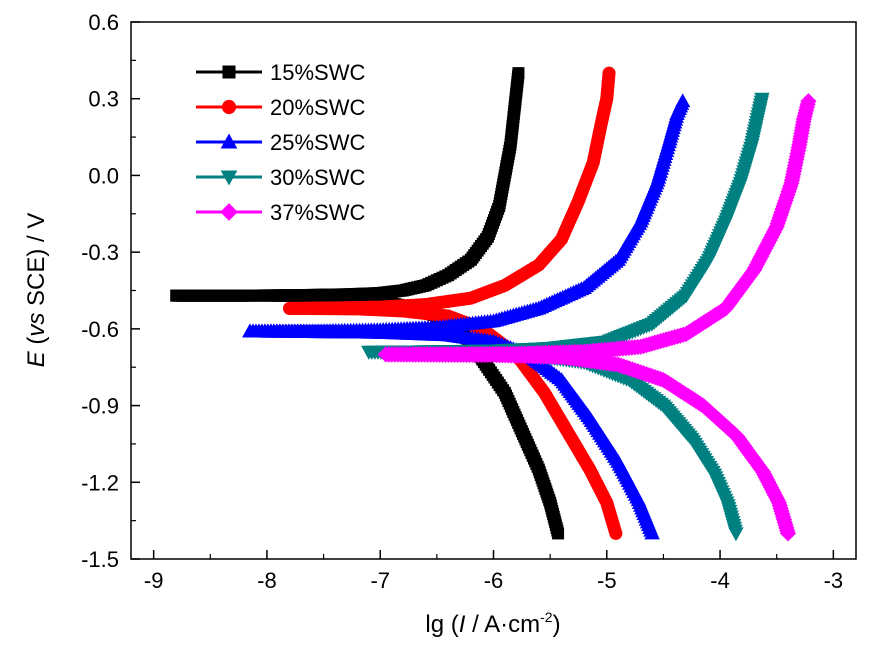  Describe the element at coordinates (441, 624) in the screenshot. I see `x-axis-label-pre: lg (` at that location.